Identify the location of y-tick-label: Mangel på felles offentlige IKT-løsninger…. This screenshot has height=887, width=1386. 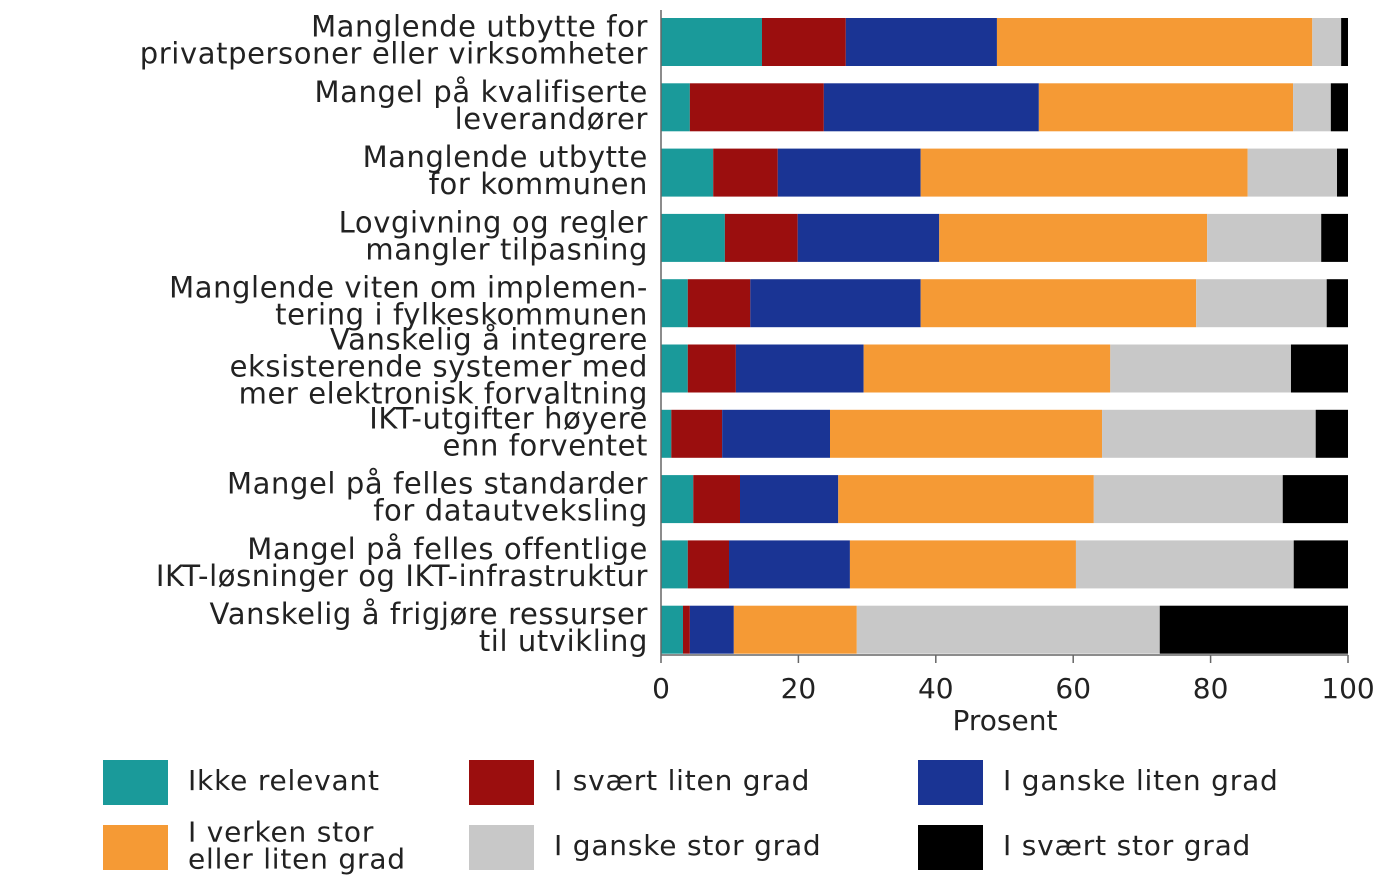
(402, 562).